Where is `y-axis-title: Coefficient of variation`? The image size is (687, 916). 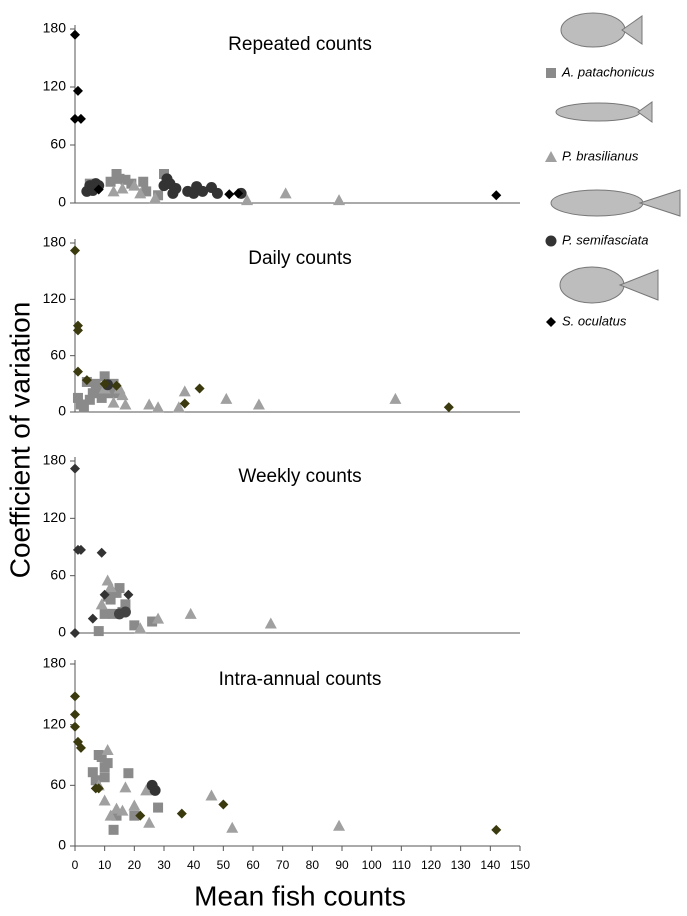
y-axis-title: Coefficient of variation is located at coordinates (19, 440).